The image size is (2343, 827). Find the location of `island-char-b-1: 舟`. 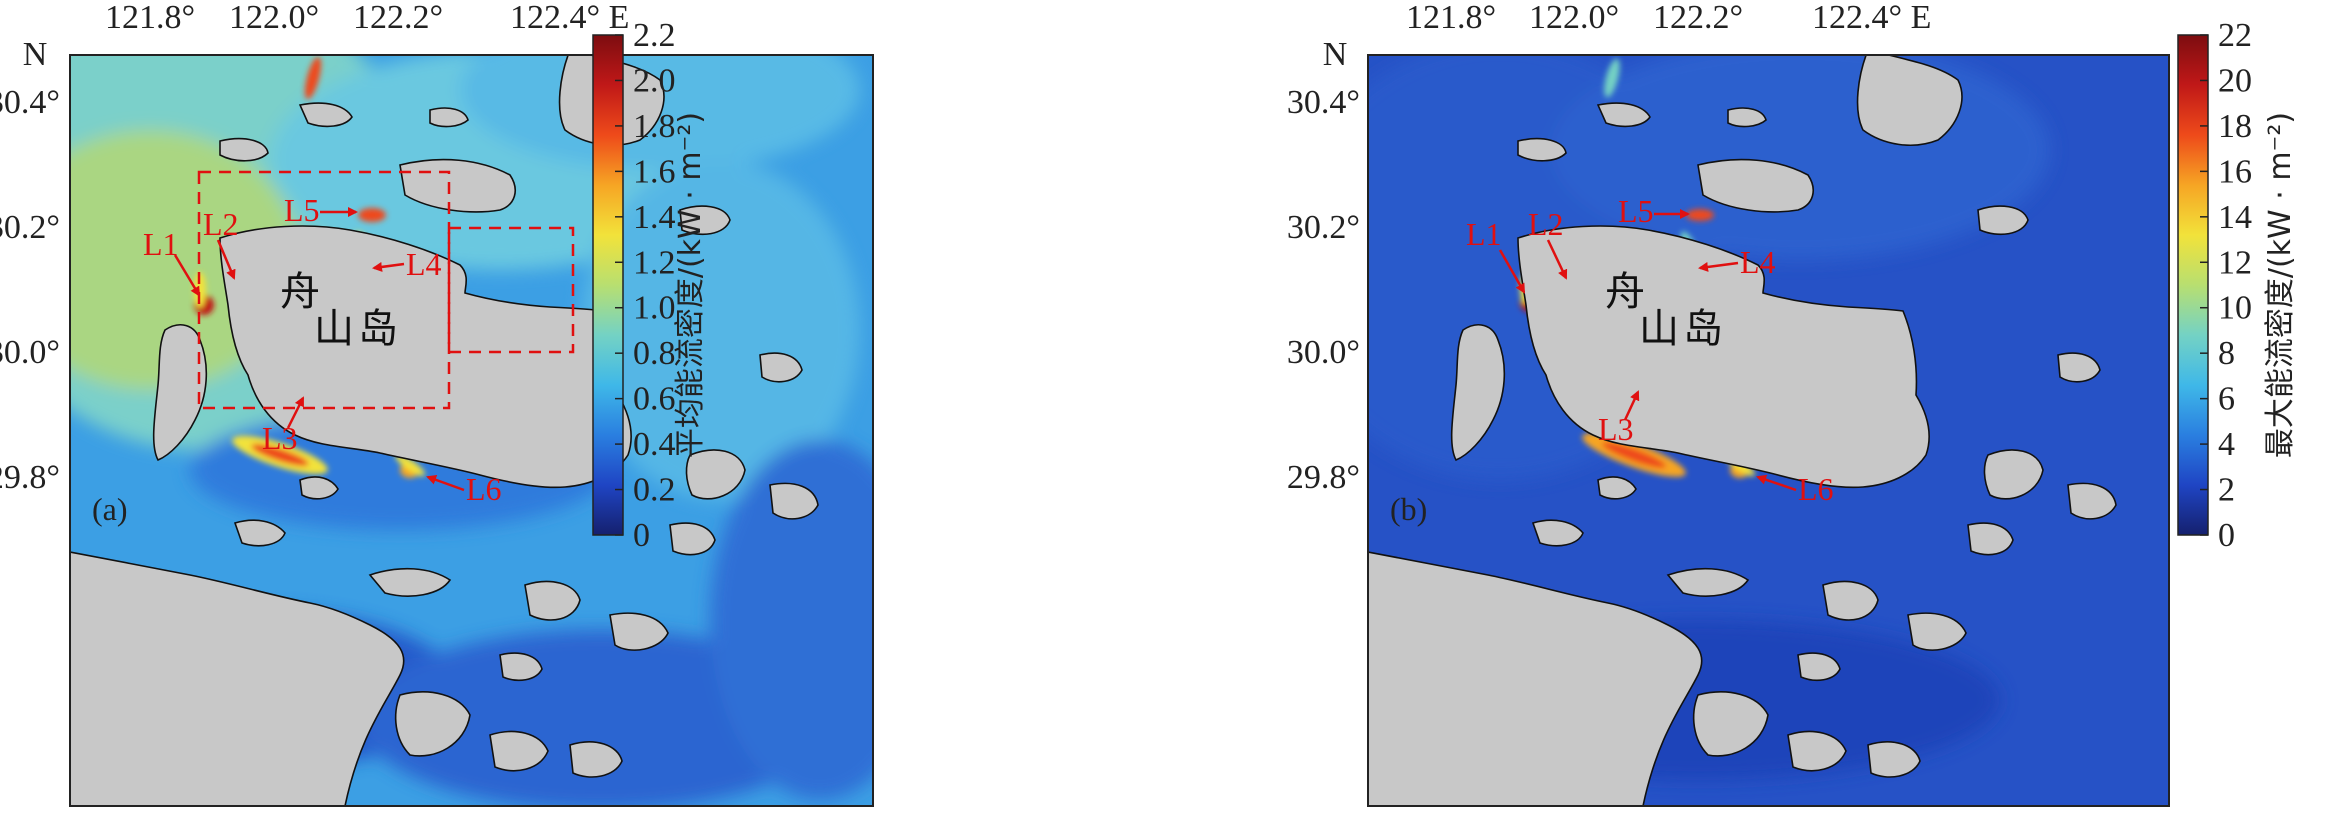

island-char-b-1: 舟 is located at coordinates (1625, 292).